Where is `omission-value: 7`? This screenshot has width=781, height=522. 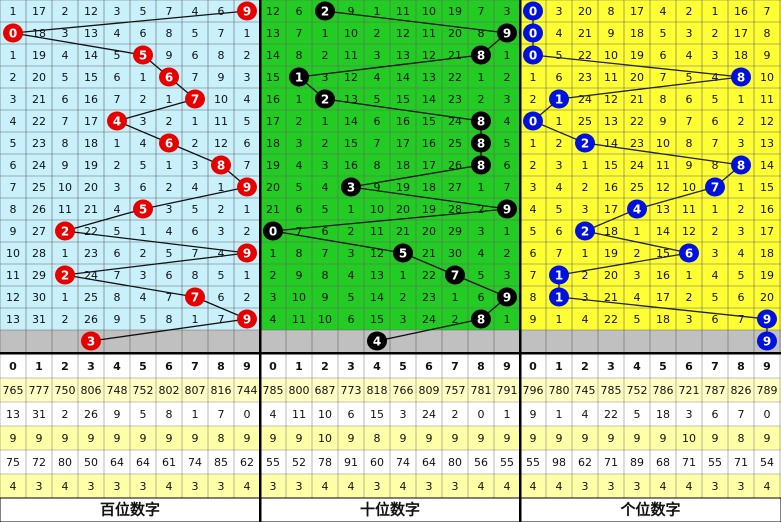 omission-value: 7 is located at coordinates (247, 165).